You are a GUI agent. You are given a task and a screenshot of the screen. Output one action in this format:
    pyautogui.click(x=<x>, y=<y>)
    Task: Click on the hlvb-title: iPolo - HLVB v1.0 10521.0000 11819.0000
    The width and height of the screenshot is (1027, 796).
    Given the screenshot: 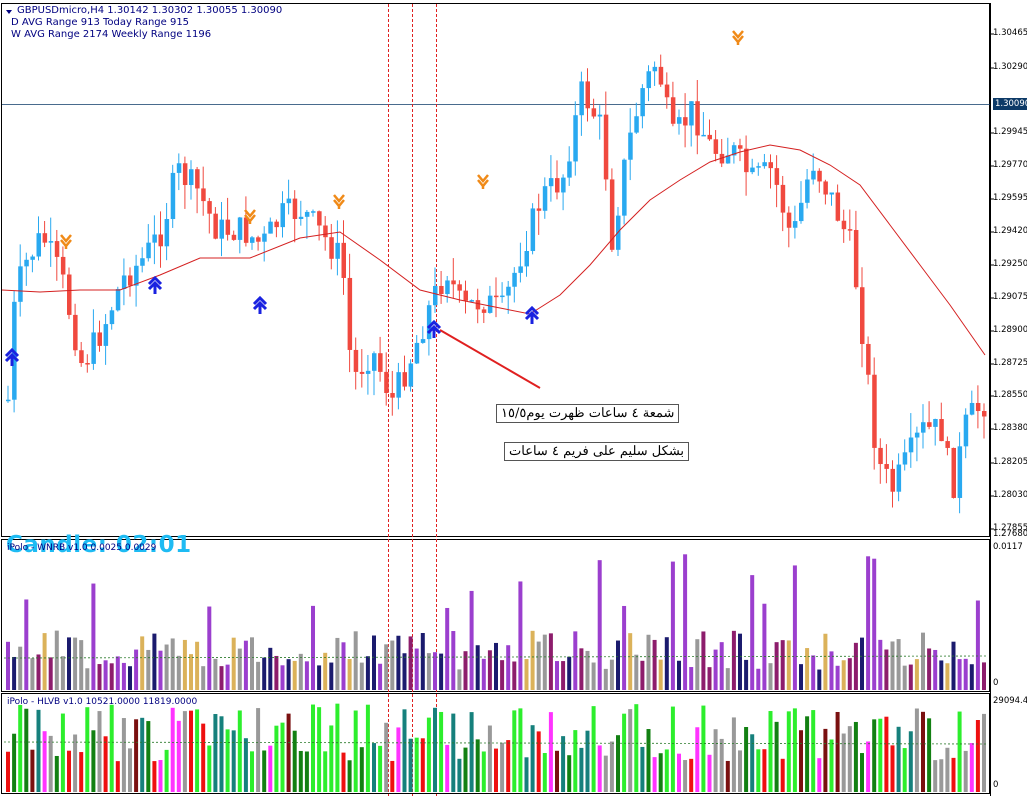 What is the action you would take?
    pyautogui.click(x=102, y=702)
    